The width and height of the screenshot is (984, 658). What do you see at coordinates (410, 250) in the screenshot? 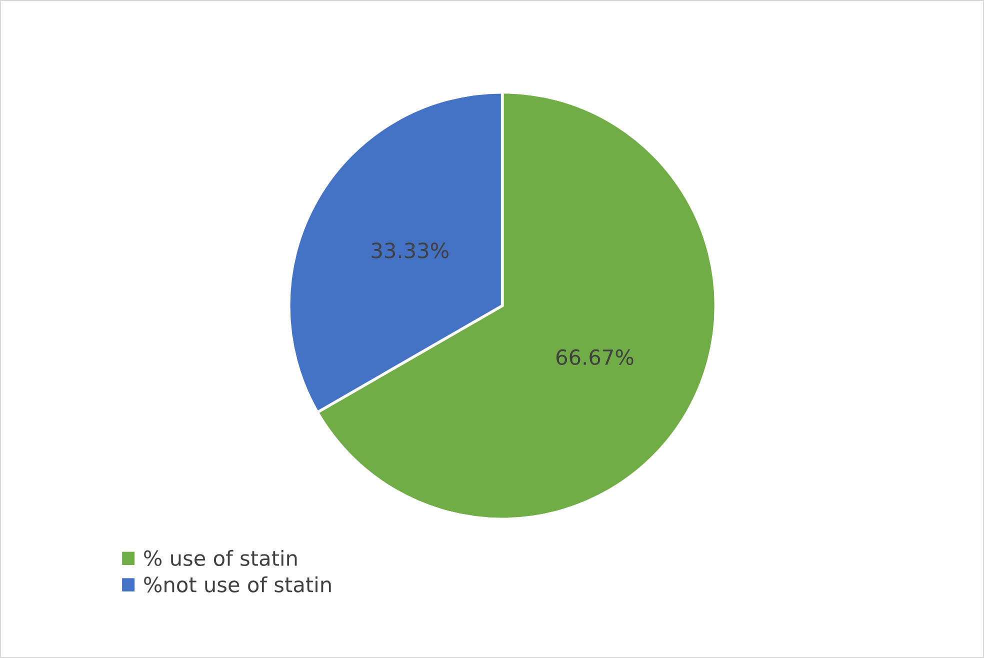
I see `data-label: 33.33%` at bounding box center [410, 250].